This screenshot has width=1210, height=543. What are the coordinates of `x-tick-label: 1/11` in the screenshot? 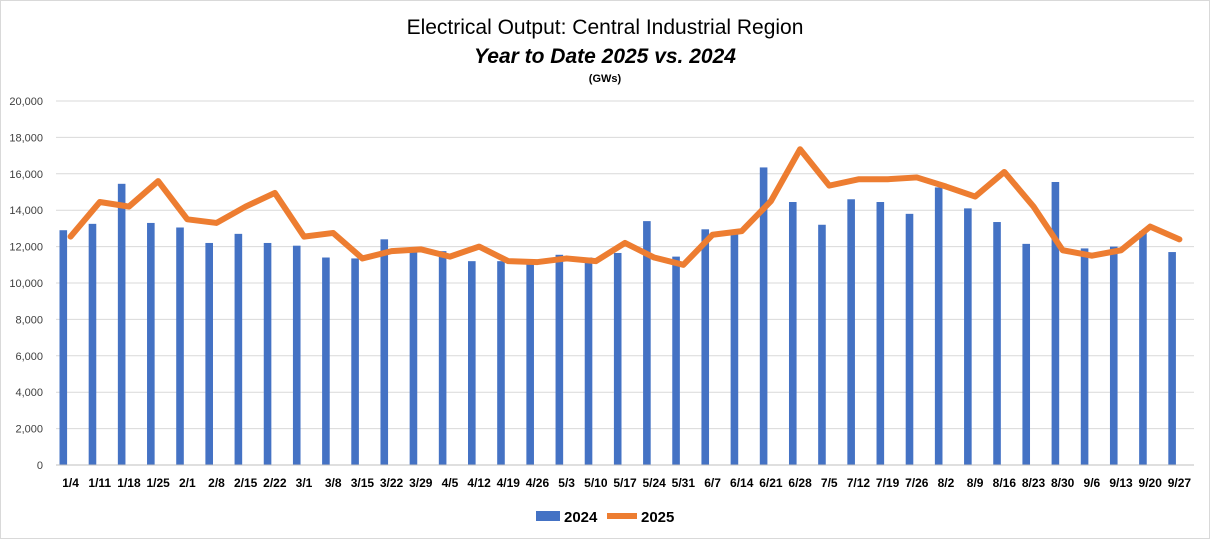 It's located at (99, 483).